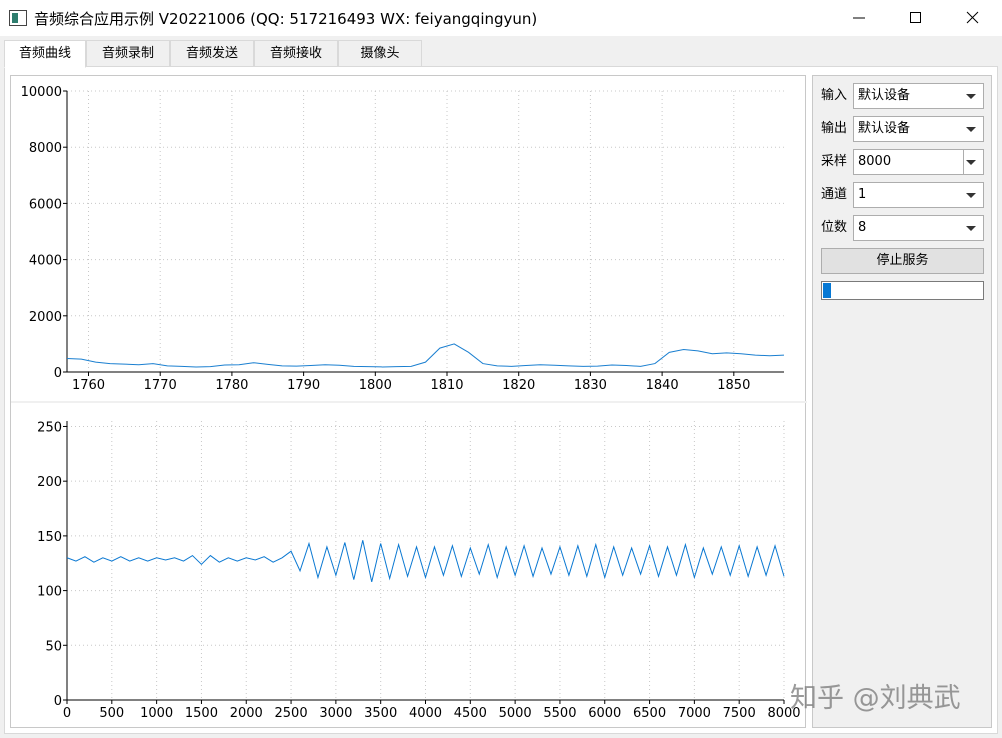  I want to click on y-tick-label: 250, so click(49, 427).